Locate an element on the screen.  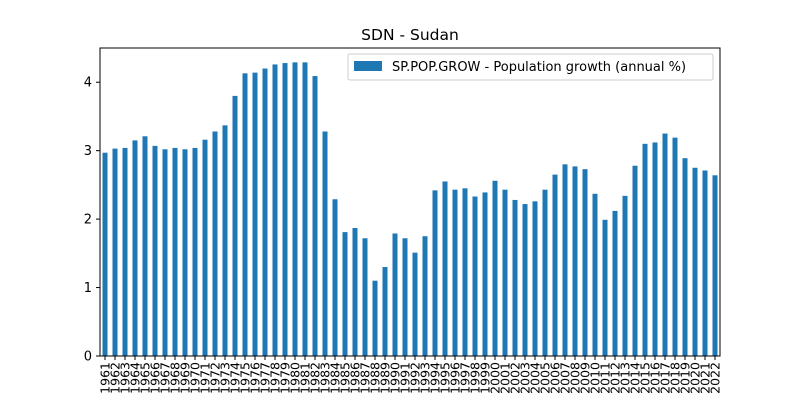
y-tick-label: 4 is located at coordinates (88, 83).